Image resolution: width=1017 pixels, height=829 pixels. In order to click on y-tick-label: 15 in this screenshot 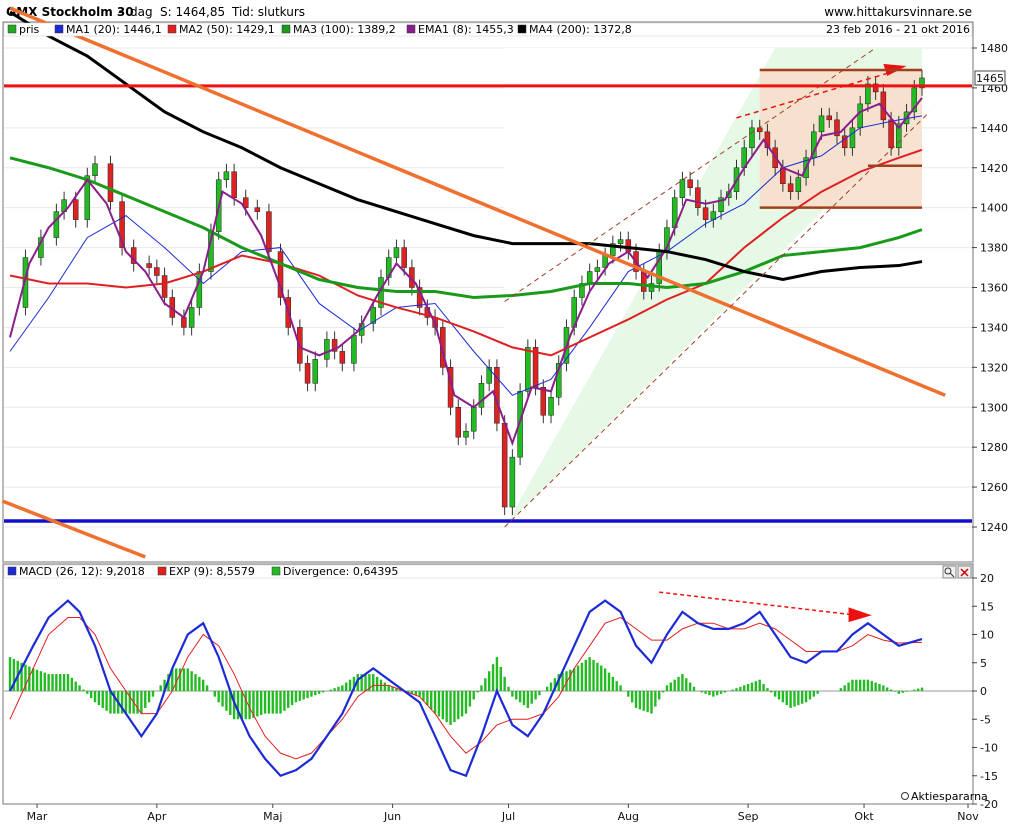, I will do `click(987, 606)`.